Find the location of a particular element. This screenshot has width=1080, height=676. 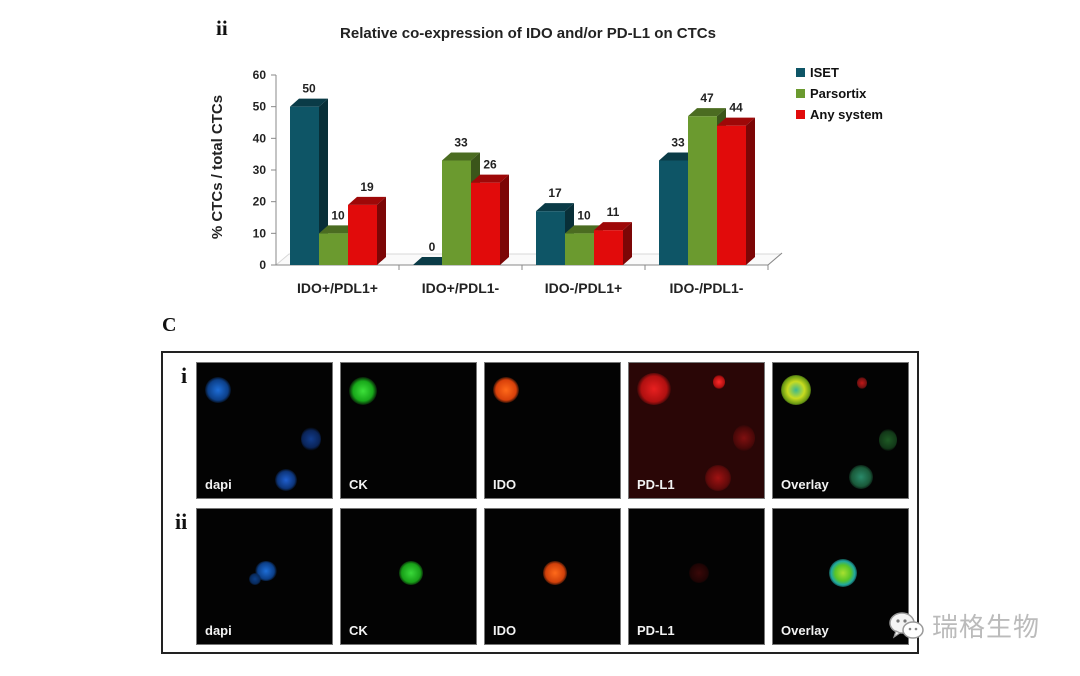

chart-legend: ISET Parsortix Any system is located at coordinates (839, 93).